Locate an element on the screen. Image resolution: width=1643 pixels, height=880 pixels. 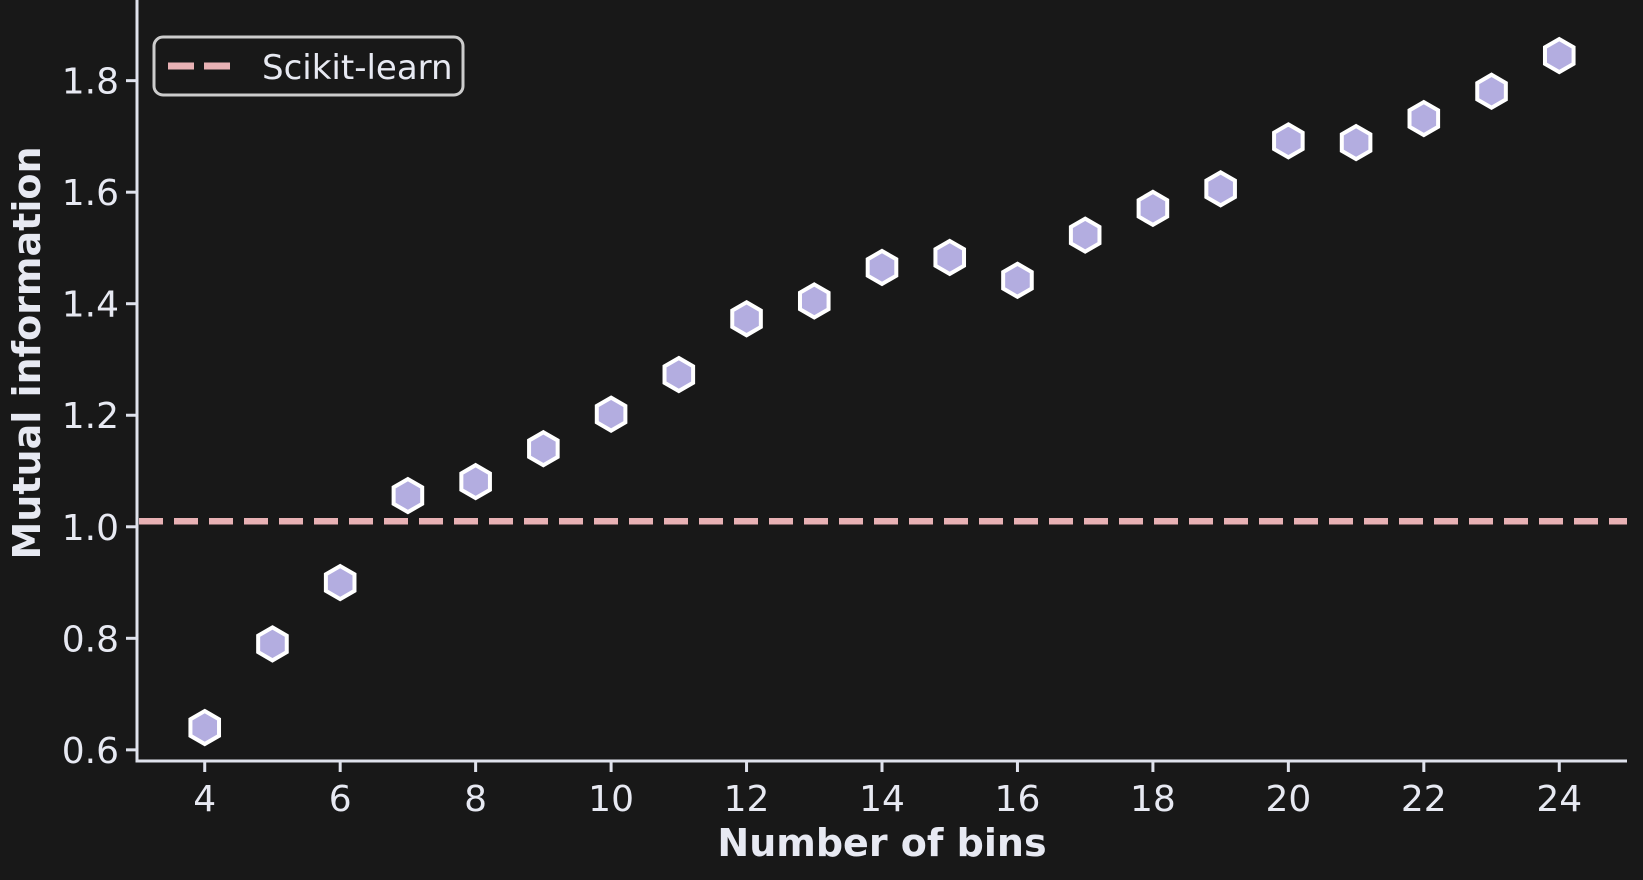
x-tick-label: 18 is located at coordinates (1153, 799).